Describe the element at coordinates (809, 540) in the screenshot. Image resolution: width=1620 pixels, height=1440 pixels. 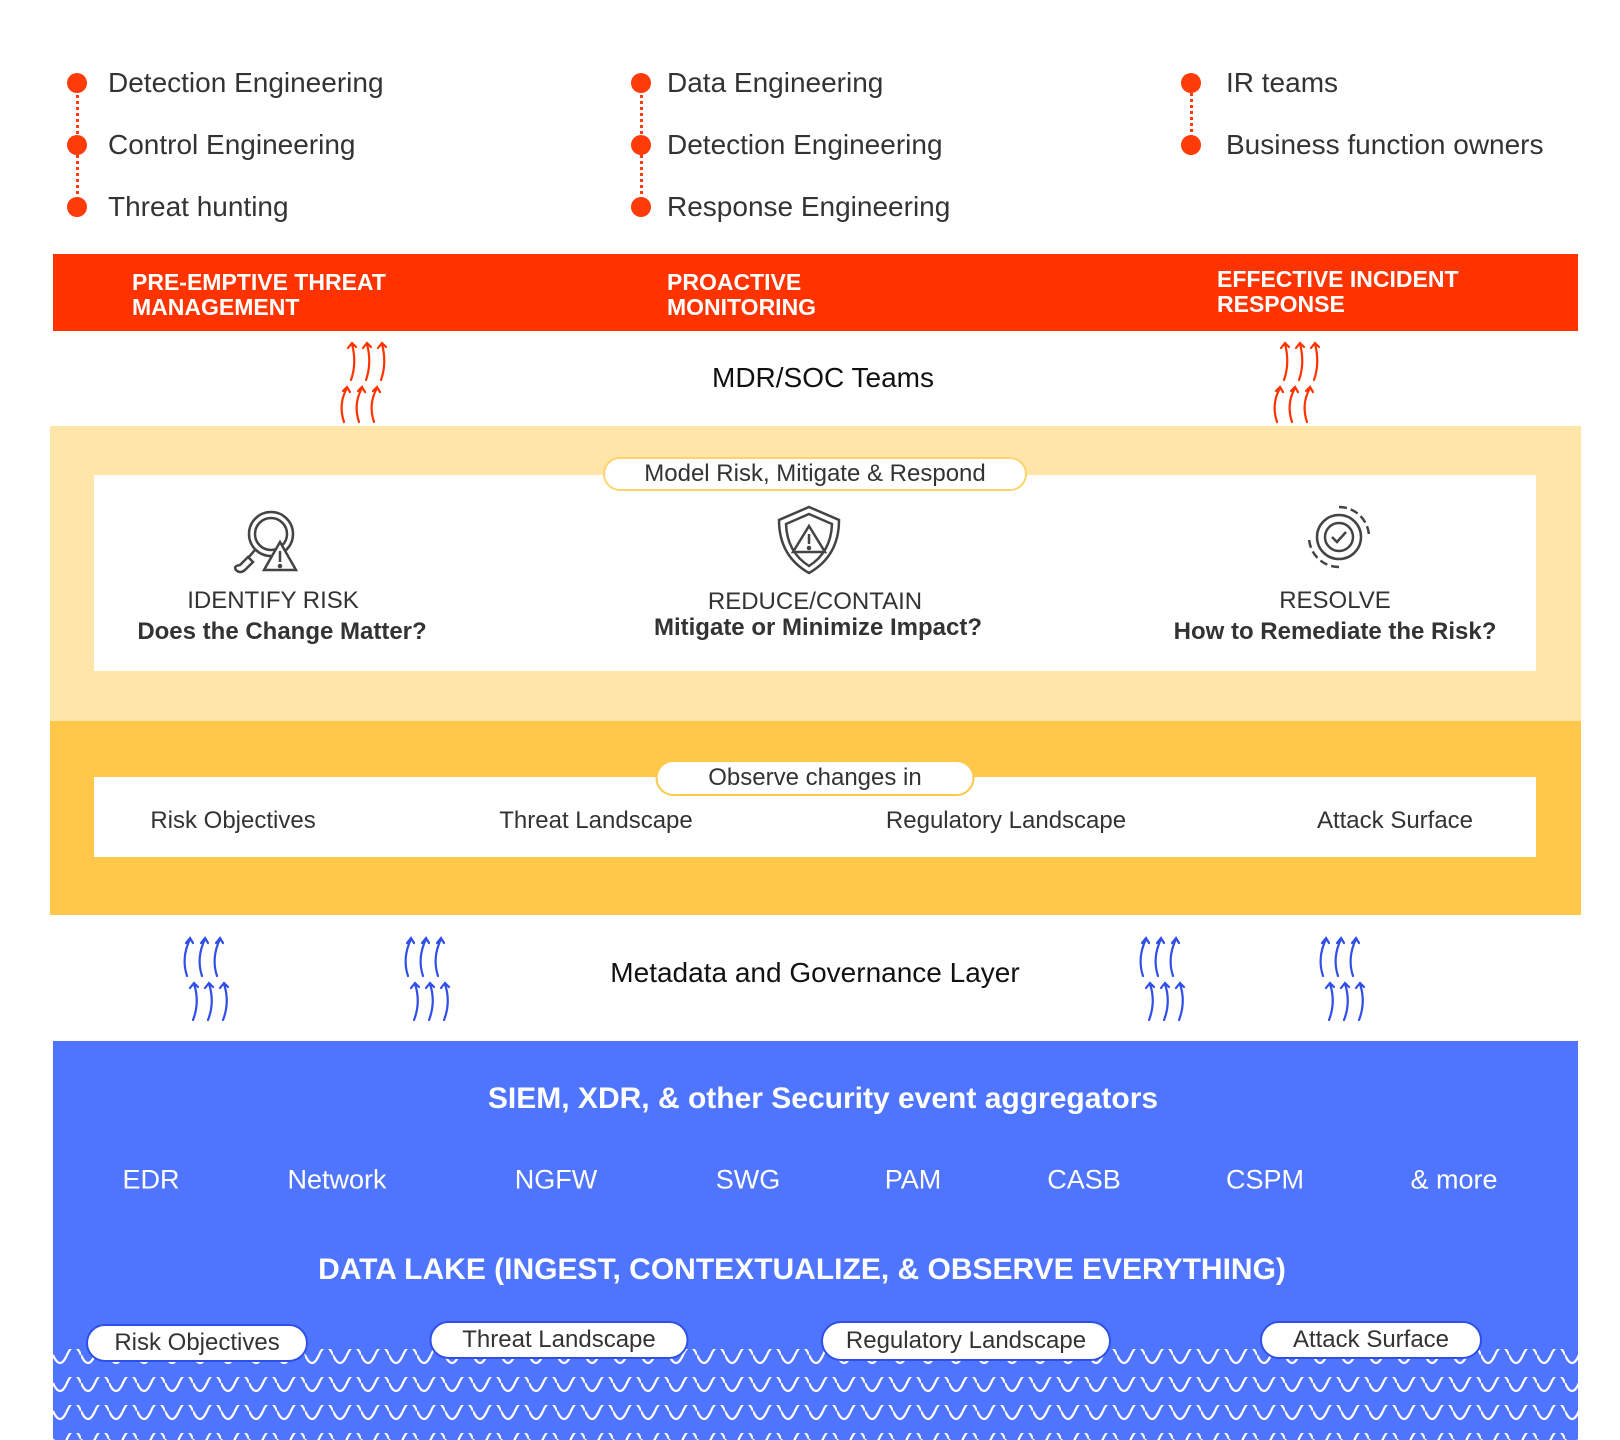
I see `shield-warning-icon` at that location.